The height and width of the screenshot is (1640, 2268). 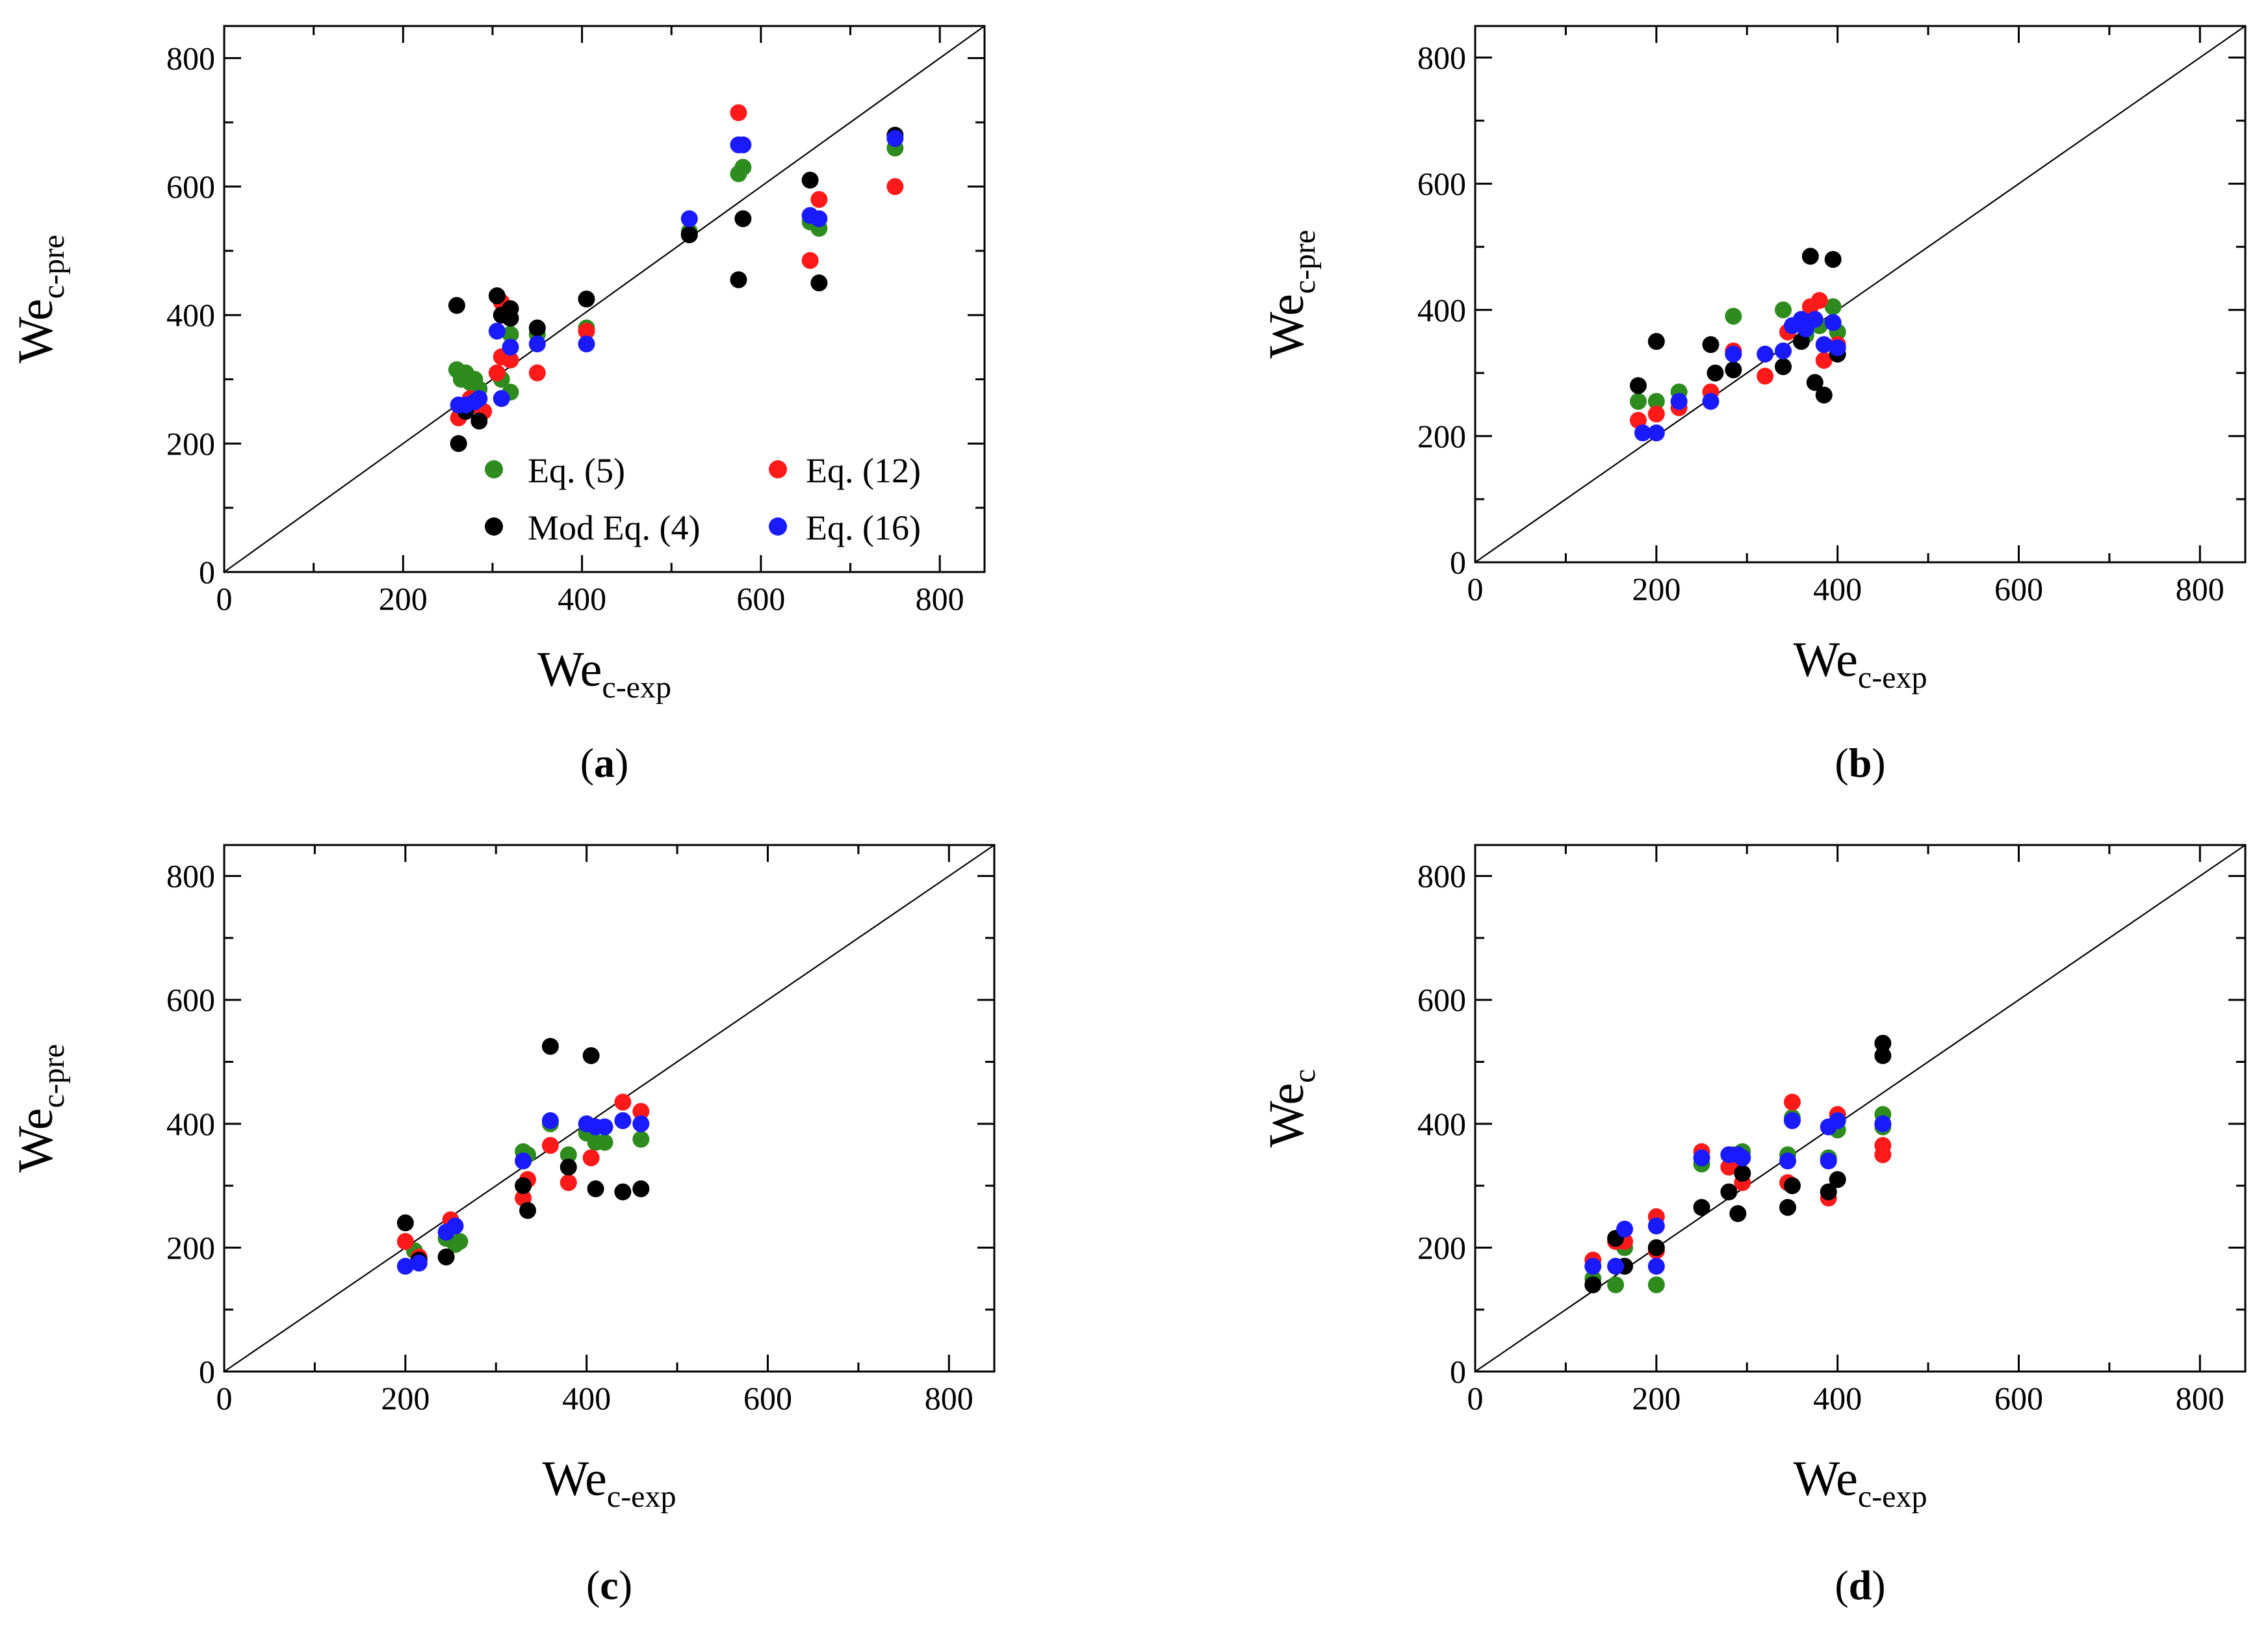 I want to click on legend-marker-mod4, so click(x=494, y=526).